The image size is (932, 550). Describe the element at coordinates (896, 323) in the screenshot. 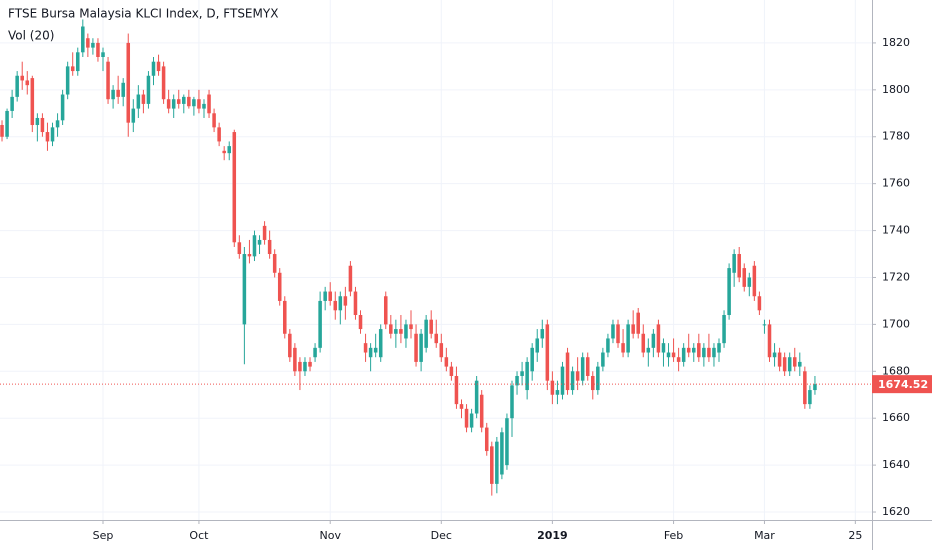

I see `y-tick-label: 1700` at that location.